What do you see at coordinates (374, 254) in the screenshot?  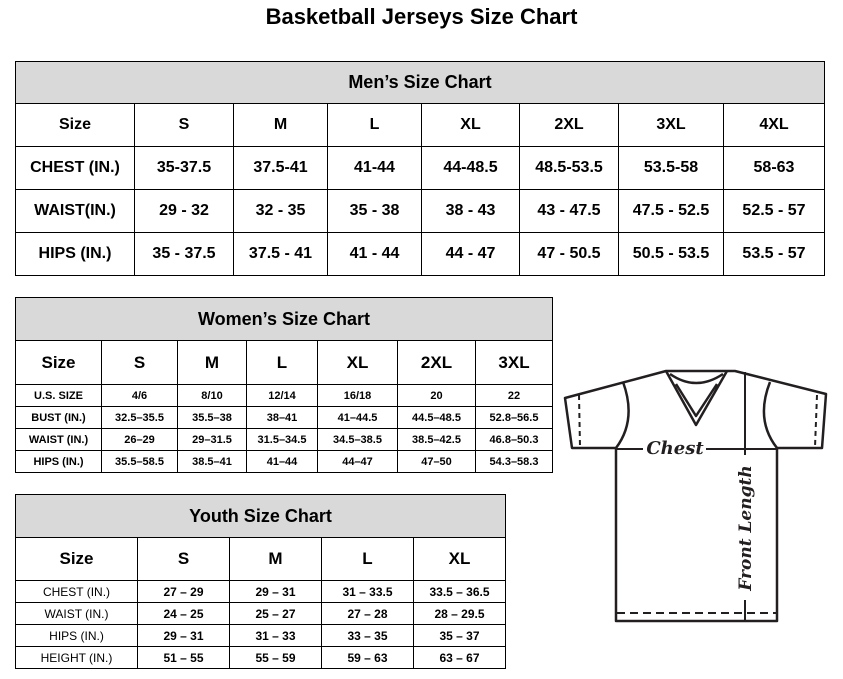 I see `table-cell: 41 - 44` at bounding box center [374, 254].